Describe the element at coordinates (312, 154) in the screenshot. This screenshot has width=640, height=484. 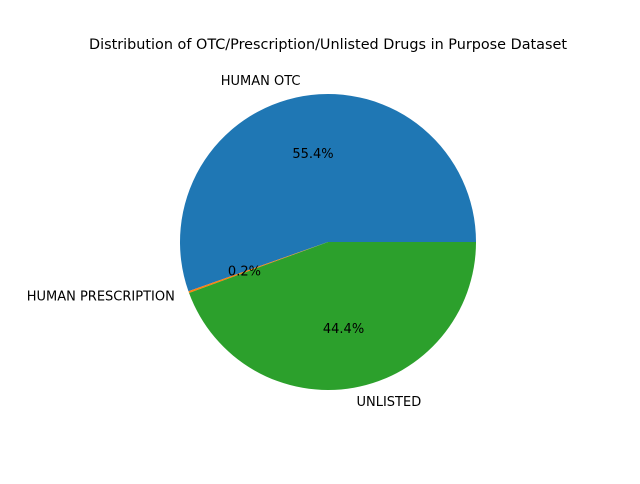
I see `percent-label-human-otc: 55.4%` at that location.